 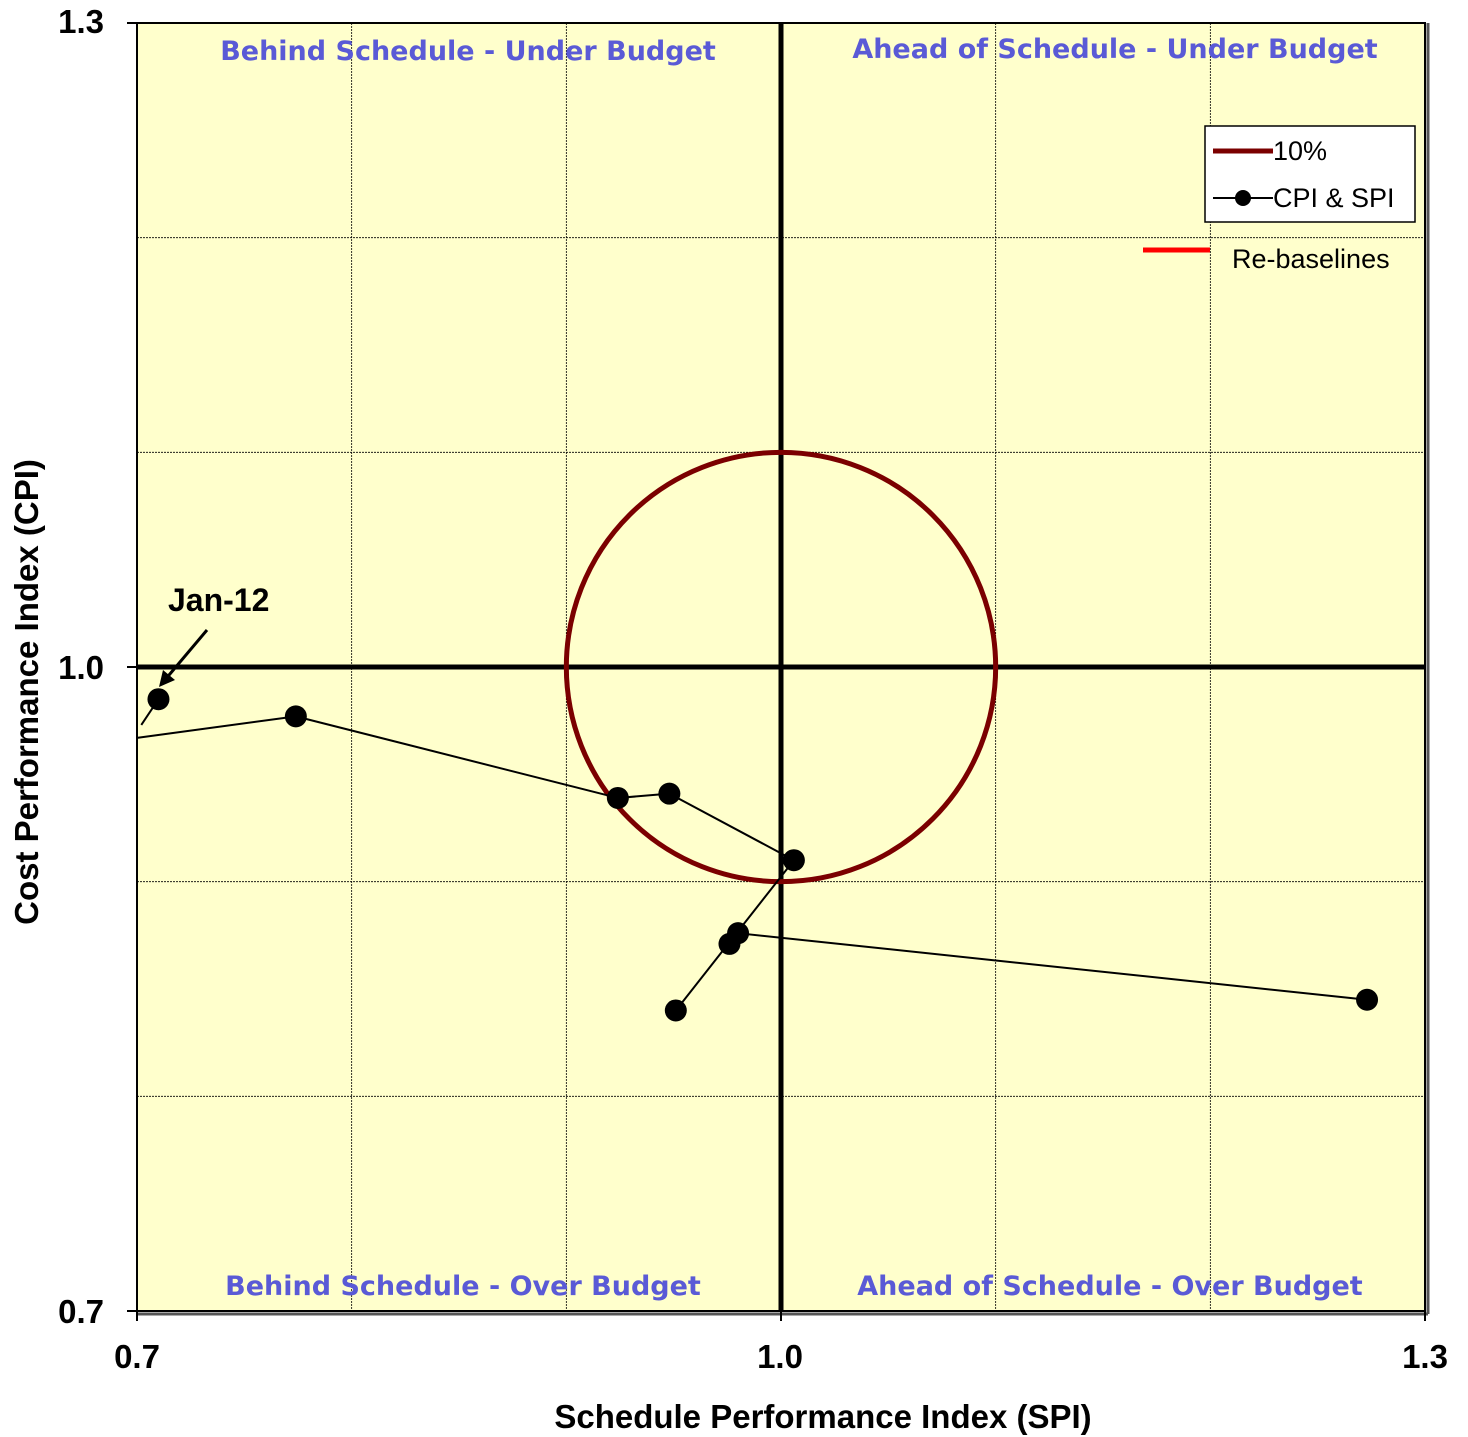 What do you see at coordinates (1311, 259) in the screenshot?
I see `legend-label-rebaselines: Re-baselines` at bounding box center [1311, 259].